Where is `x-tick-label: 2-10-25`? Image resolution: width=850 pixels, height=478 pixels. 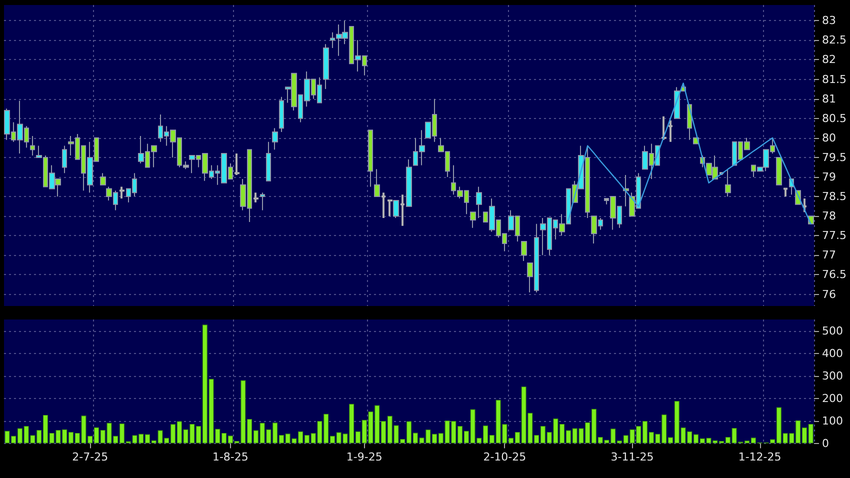 x-tick-label: 2-10-25 is located at coordinates (504, 457).